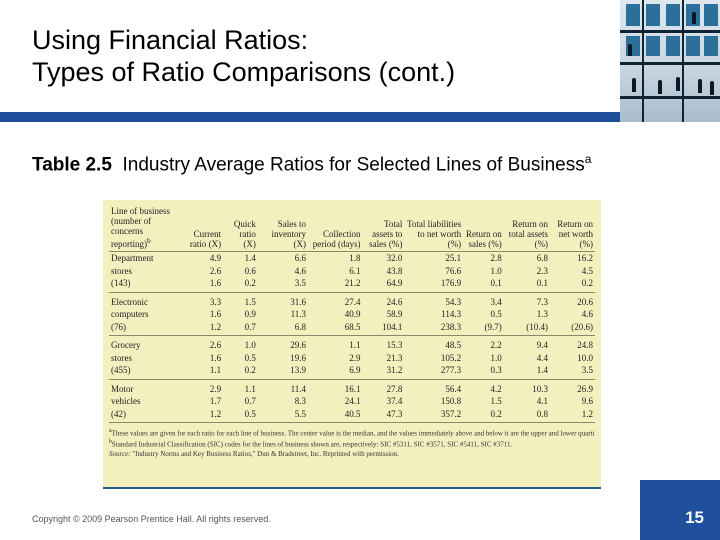 The height and width of the screenshot is (540, 720). I want to click on table-cell: 31.2, so click(383, 372).